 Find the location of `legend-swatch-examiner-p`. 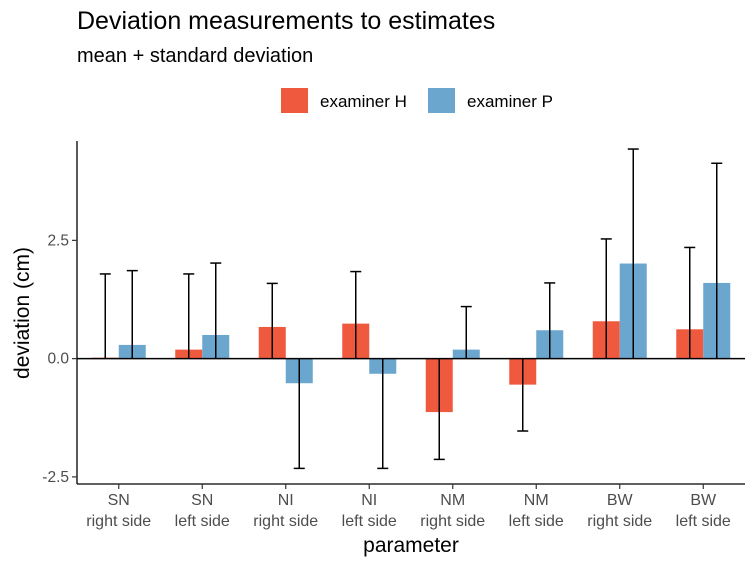

legend-swatch-examiner-p is located at coordinates (441, 100).